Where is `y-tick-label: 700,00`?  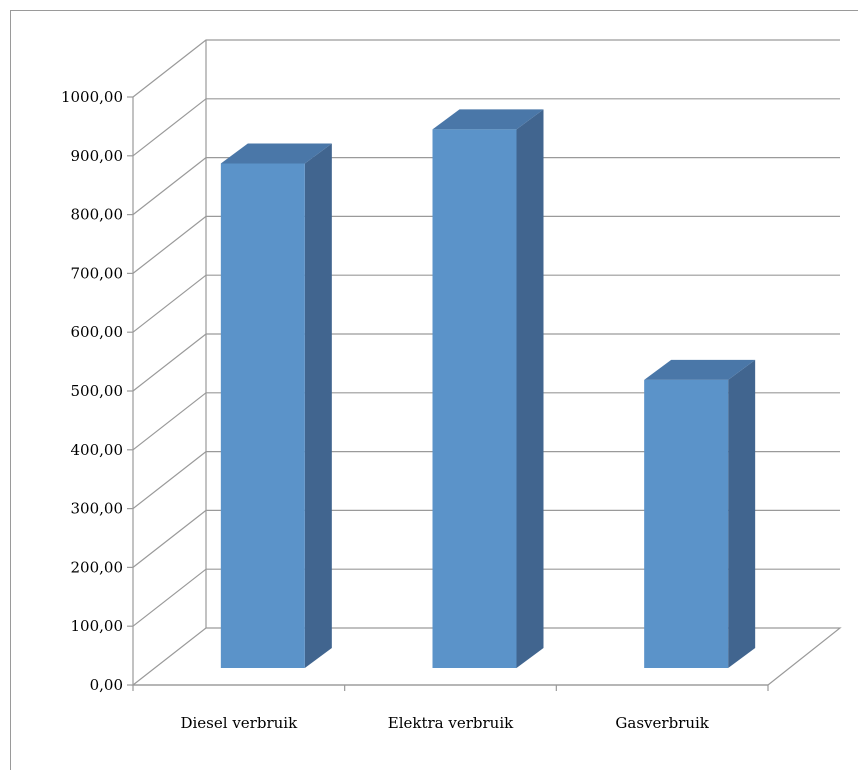
y-tick-label: 700,00 is located at coordinates (97, 273).